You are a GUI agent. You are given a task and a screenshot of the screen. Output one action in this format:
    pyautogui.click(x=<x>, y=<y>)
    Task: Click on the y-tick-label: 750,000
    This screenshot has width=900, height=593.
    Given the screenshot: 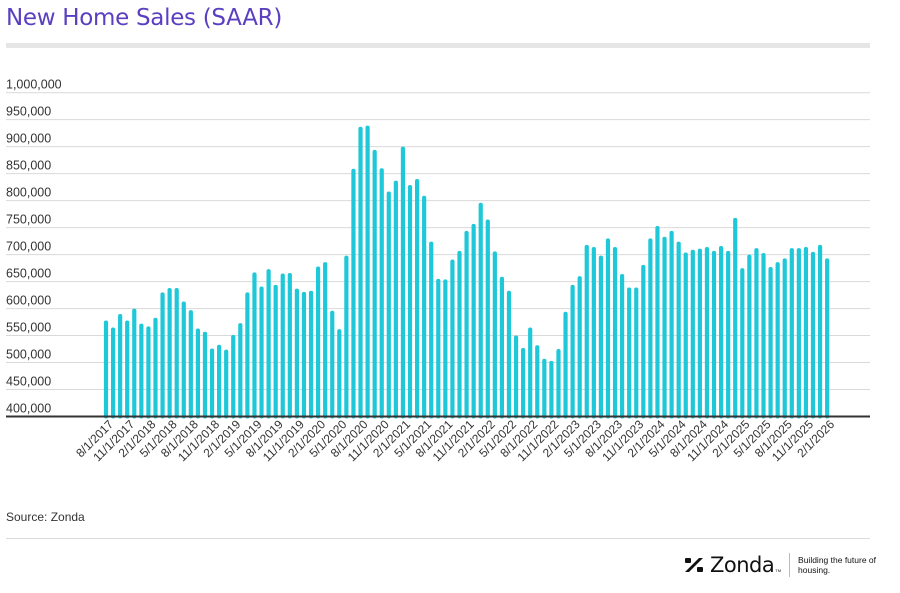 What is the action you would take?
    pyautogui.click(x=28, y=220)
    